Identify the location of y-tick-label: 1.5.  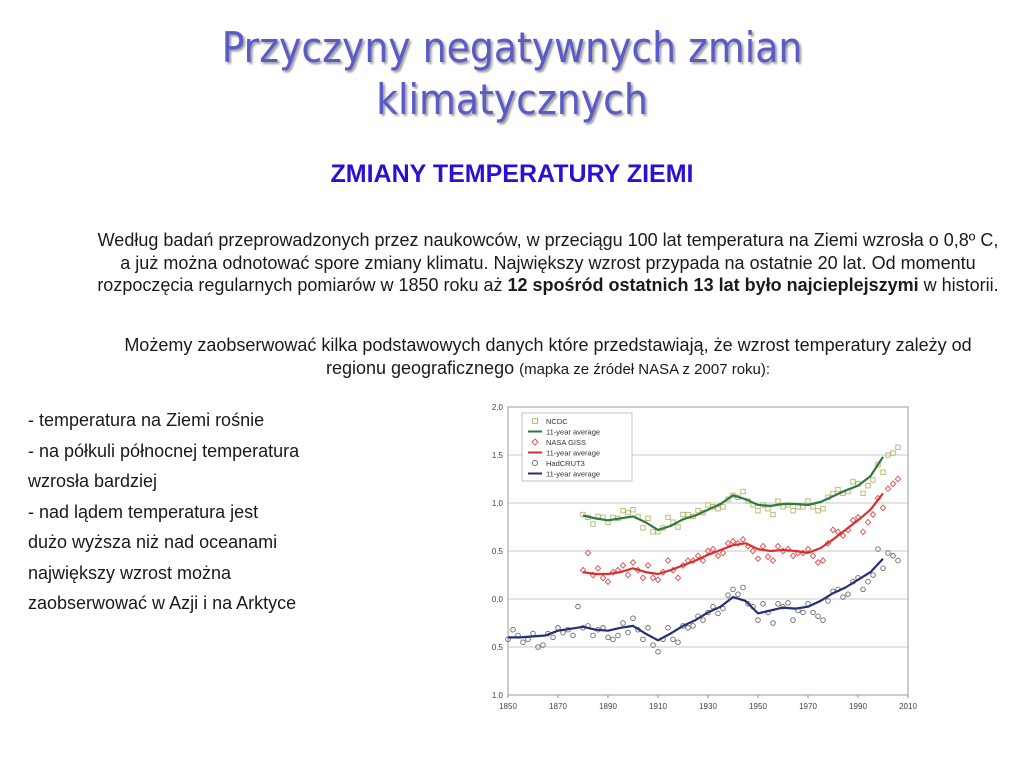
(498, 455).